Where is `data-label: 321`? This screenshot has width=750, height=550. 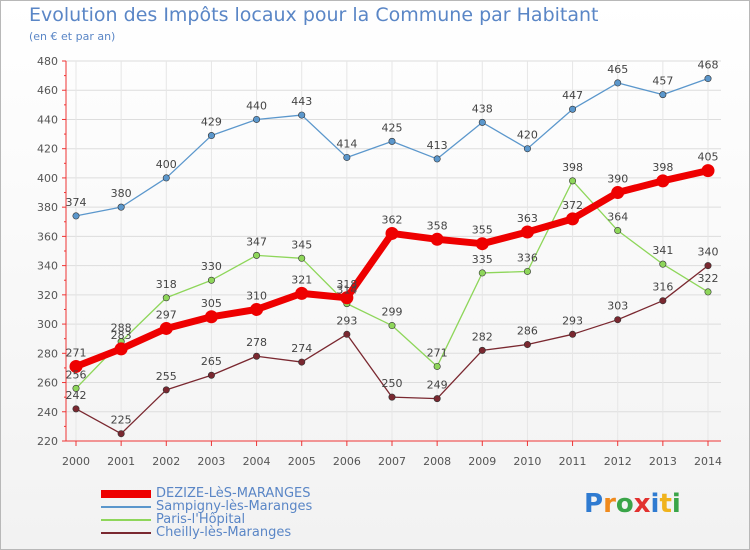
data-label: 321 is located at coordinates (301, 279).